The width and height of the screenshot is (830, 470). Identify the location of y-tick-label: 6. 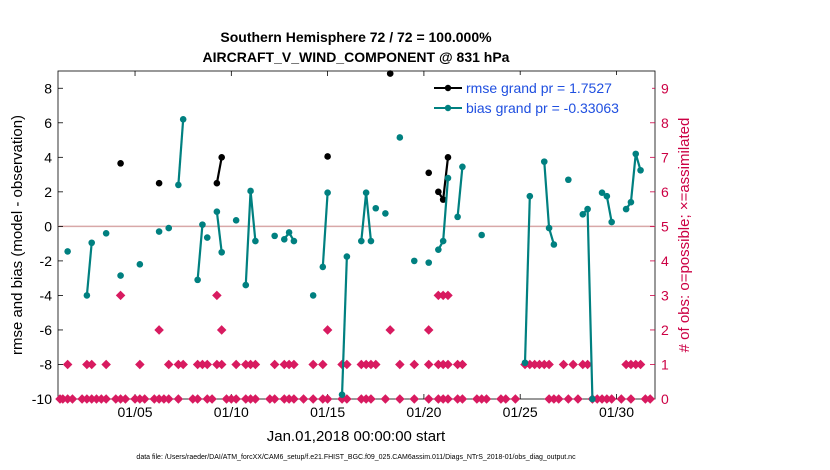
(48, 123).